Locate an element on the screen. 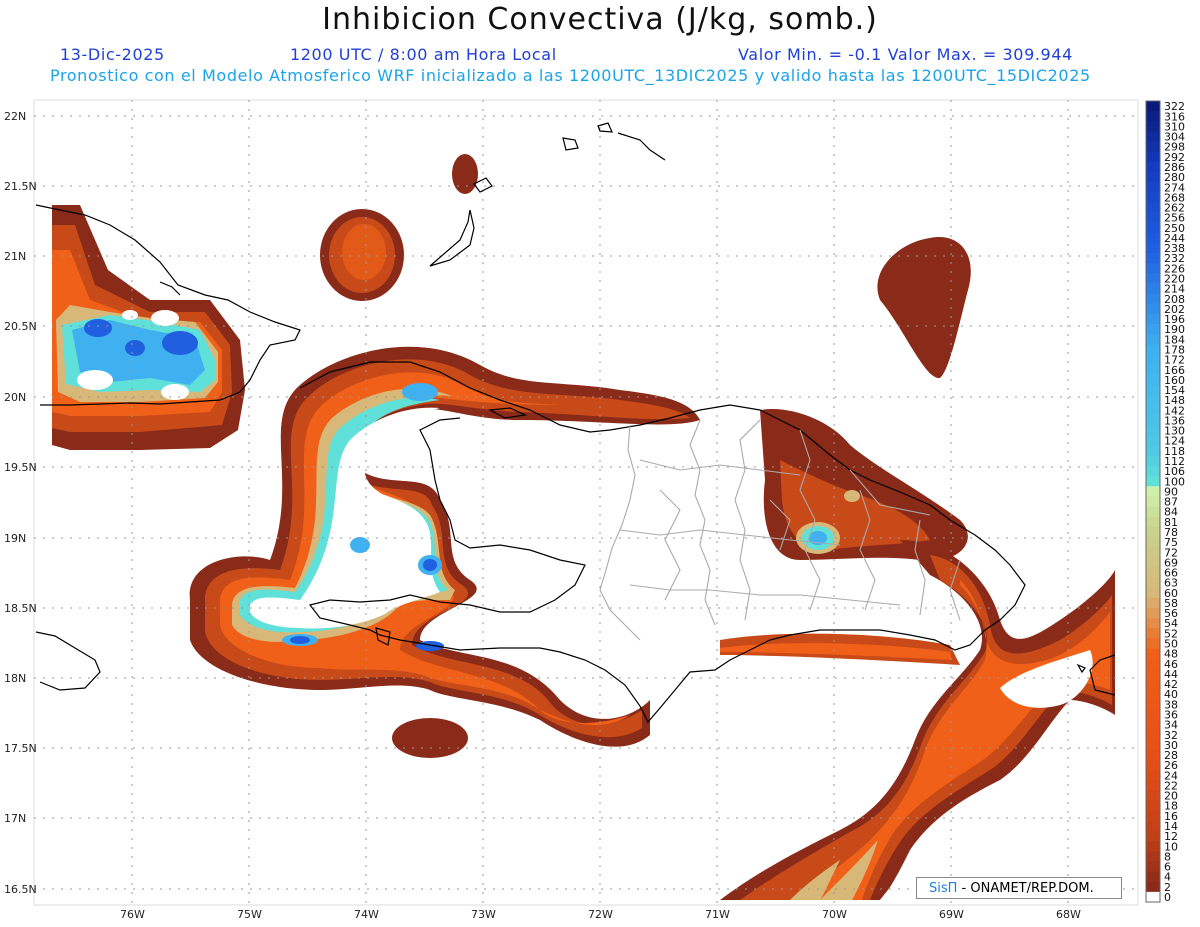 This screenshot has width=1200, height=927. colorbar-label: 166 is located at coordinates (1174, 370).